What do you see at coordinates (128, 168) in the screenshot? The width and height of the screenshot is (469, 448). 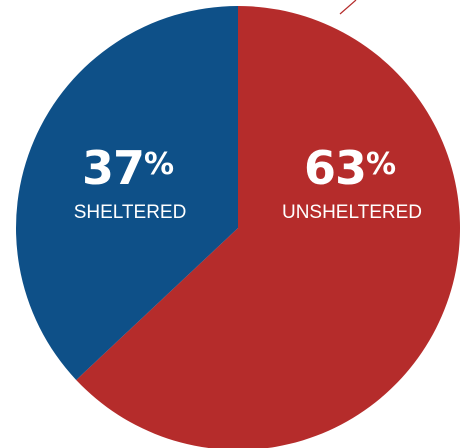 I see `sheltered-percent-label: 37%` at bounding box center [128, 168].